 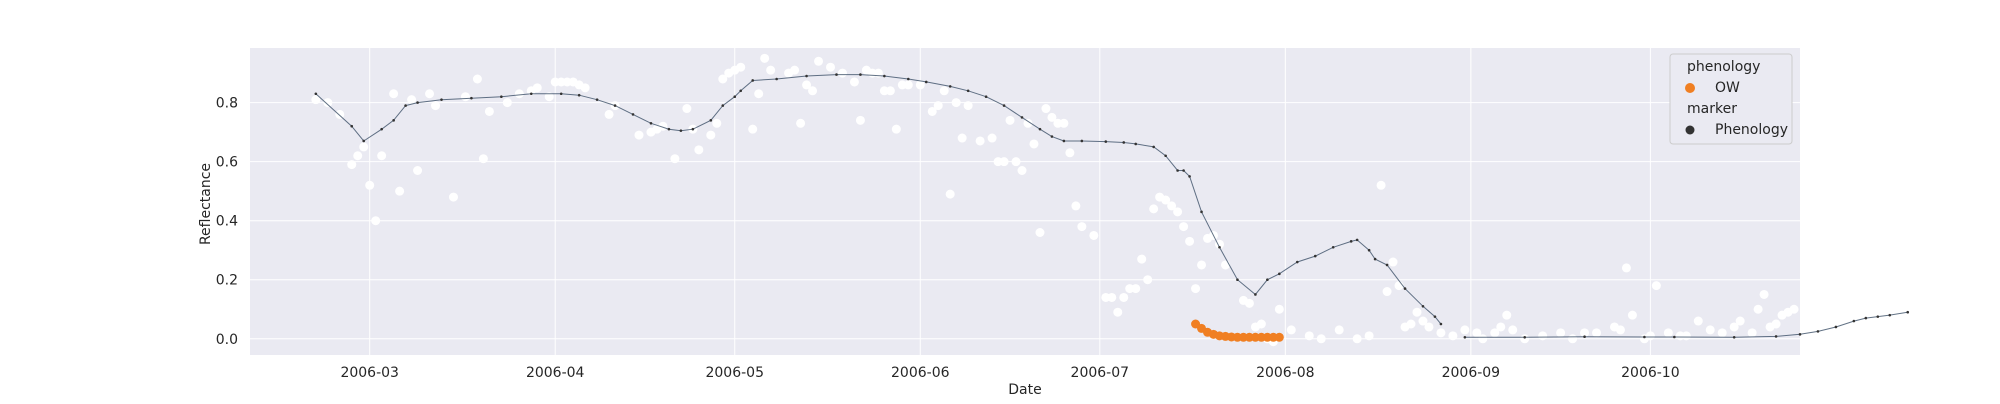 I want to click on ow-point, so click(x=1279, y=337).